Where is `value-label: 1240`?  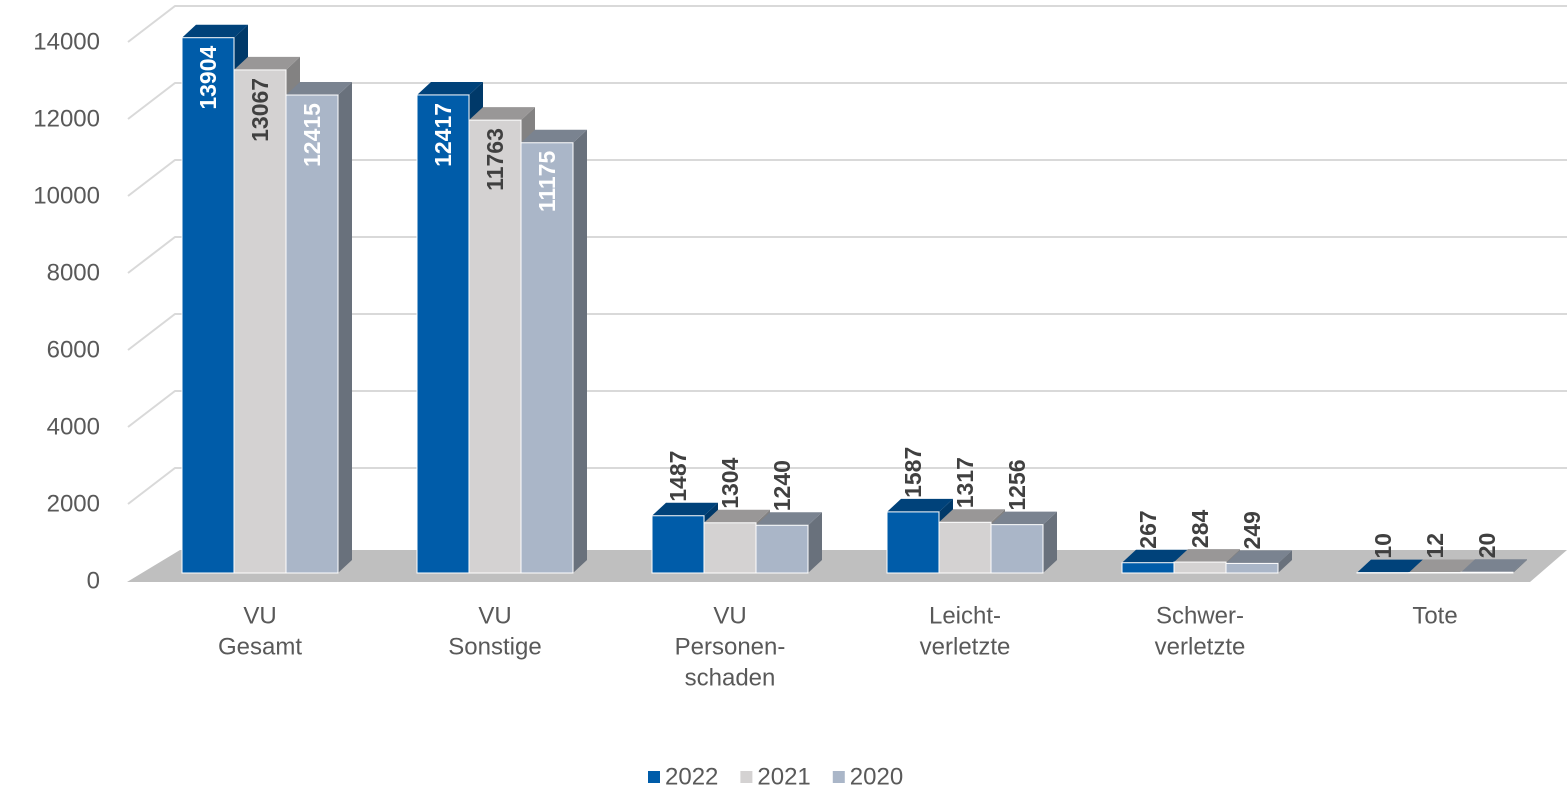
value-label: 1240 is located at coordinates (782, 485).